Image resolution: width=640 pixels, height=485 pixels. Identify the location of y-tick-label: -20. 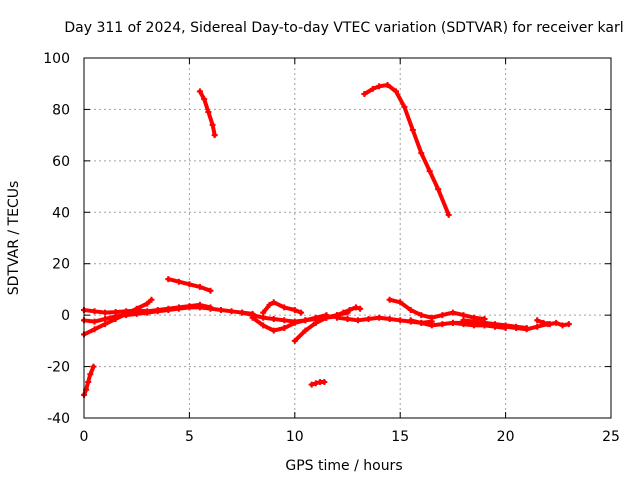
(58, 368).